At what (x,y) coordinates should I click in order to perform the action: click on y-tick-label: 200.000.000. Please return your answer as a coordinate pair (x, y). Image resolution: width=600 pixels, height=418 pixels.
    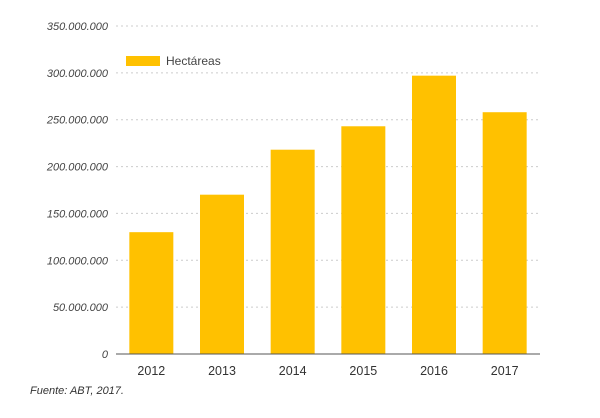
    Looking at the image, I should click on (77, 168).